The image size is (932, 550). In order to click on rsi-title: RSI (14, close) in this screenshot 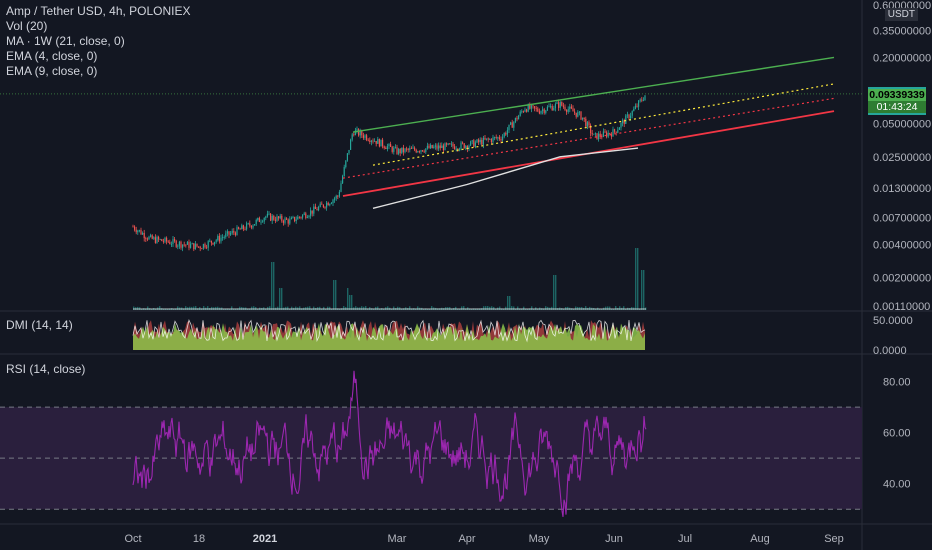, I will do `click(46, 369)`.